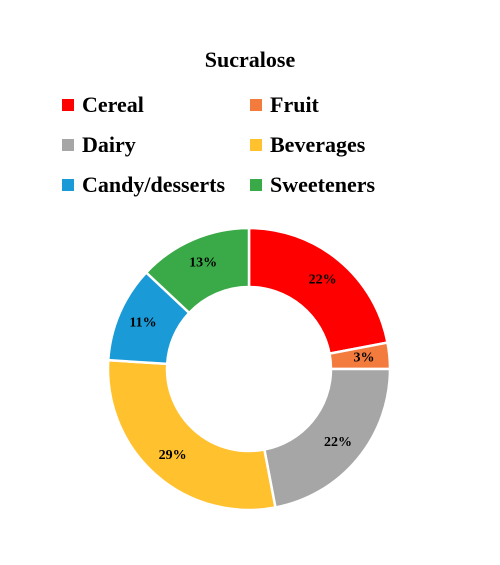 The height and width of the screenshot is (565, 500). I want to click on legend-label-candy-desserts: Candy/desserts, so click(154, 184).